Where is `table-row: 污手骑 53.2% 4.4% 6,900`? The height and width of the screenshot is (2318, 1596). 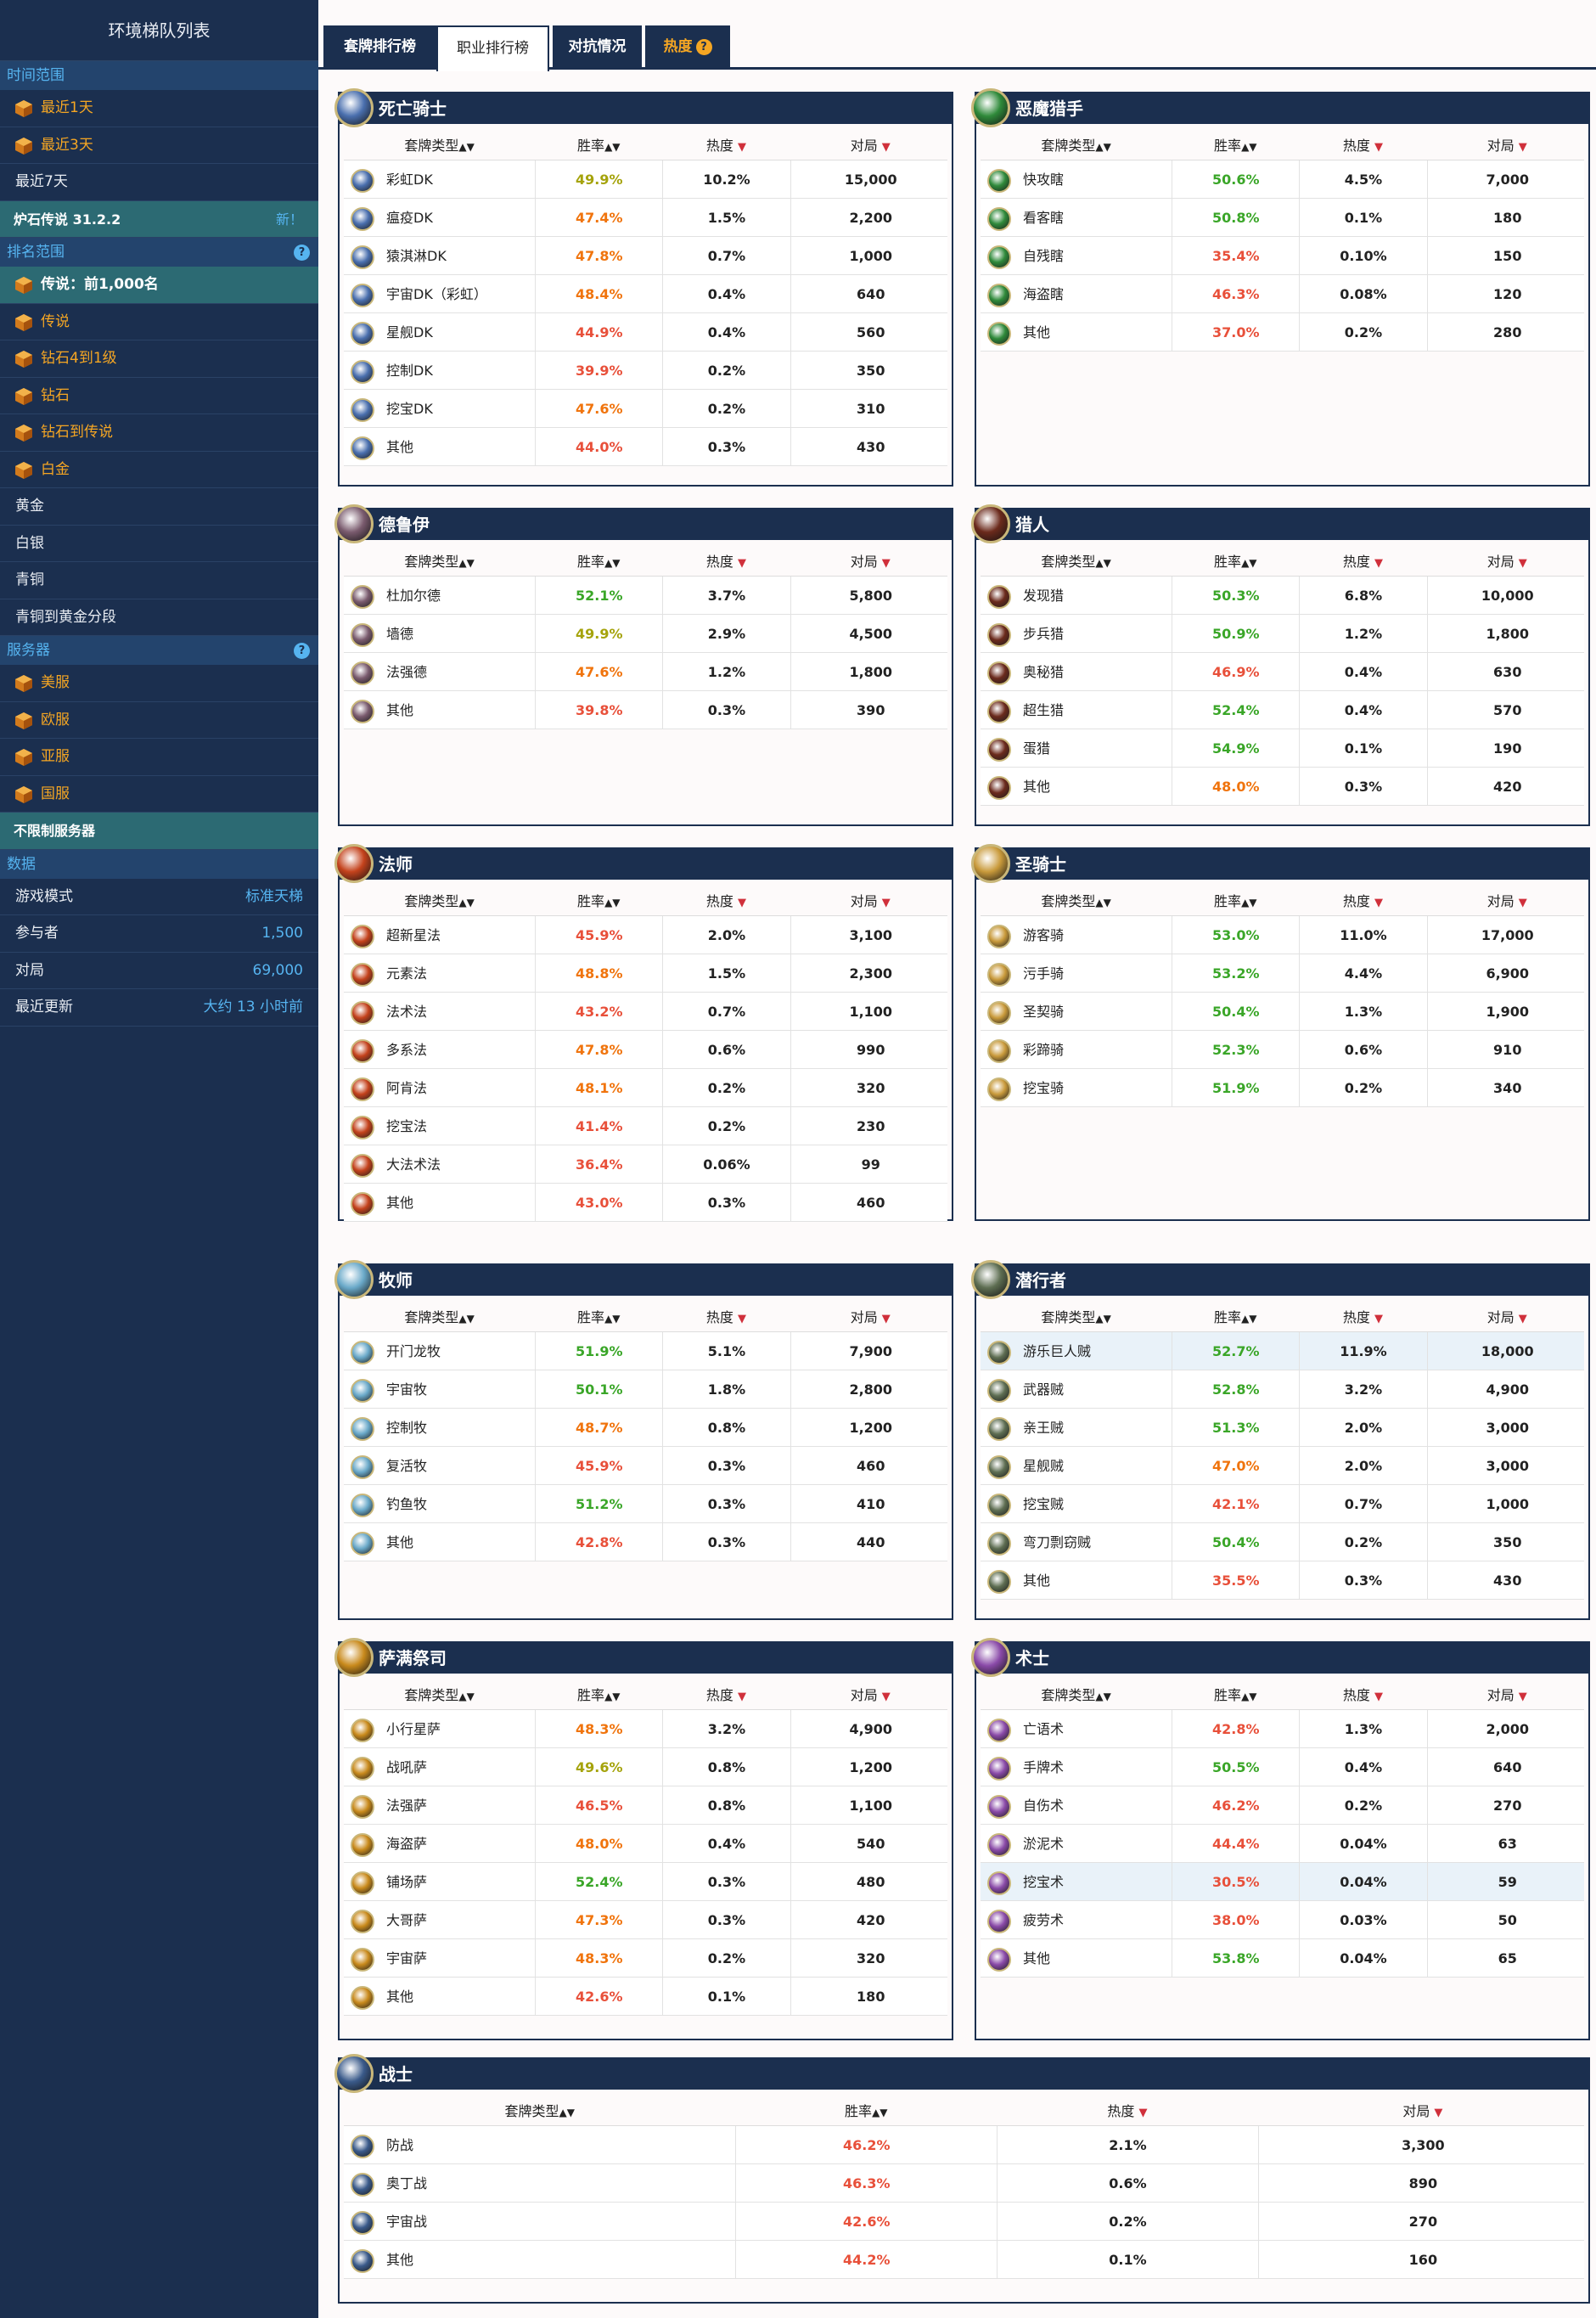 table-row: 污手骑 53.2% 4.4% 6,900 is located at coordinates (1282, 973).